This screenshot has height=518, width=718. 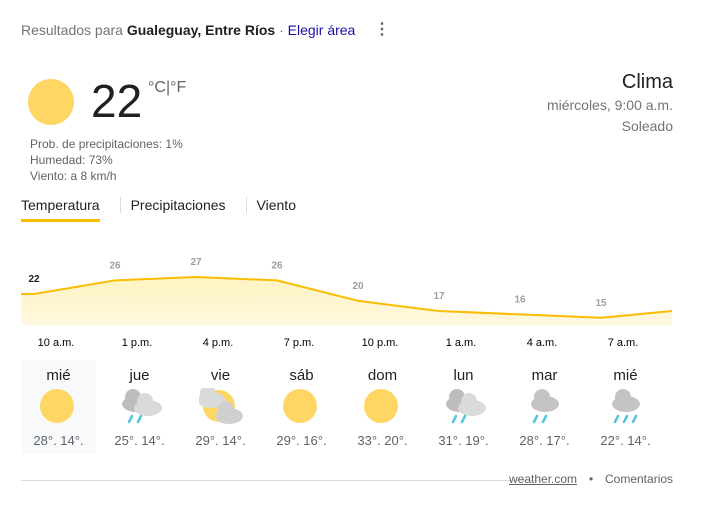 What do you see at coordinates (219, 404) in the screenshot?
I see `partly-cloudy-icon` at bounding box center [219, 404].